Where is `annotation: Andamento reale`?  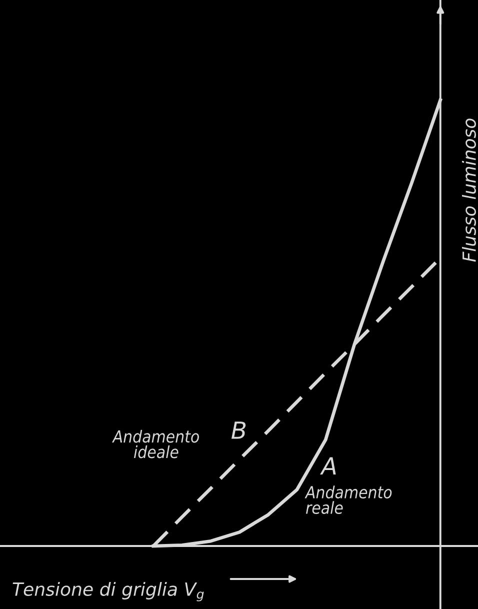 annotation: Andamento reale is located at coordinates (348, 500).